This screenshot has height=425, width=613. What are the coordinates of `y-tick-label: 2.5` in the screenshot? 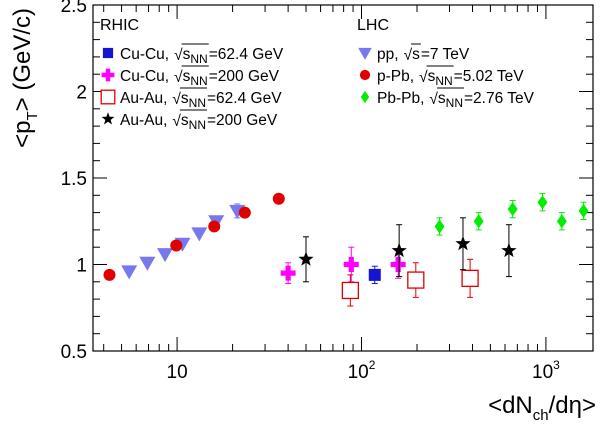 It's located at (74, 8).